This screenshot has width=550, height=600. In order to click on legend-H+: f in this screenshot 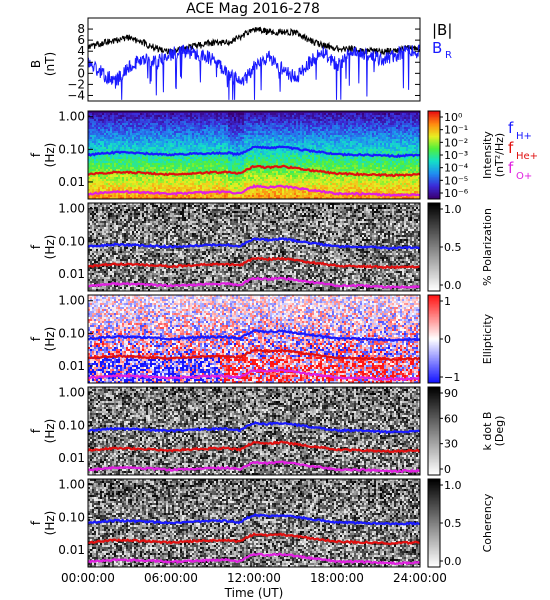, I will do `click(511, 128)`.